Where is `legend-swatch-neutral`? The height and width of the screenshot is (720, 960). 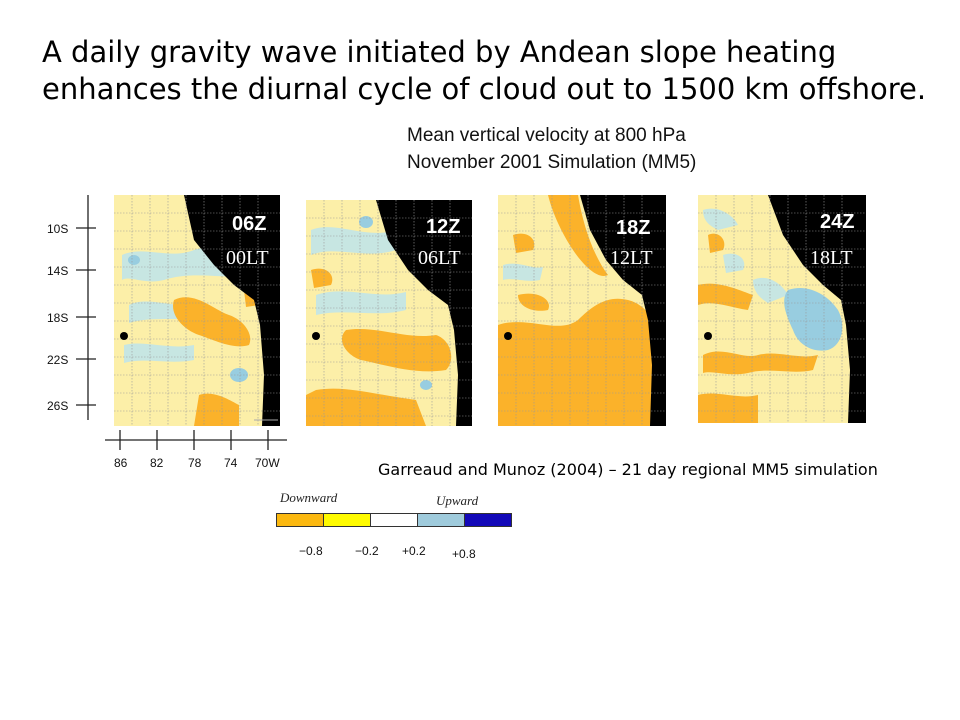
legend-swatch-neutral is located at coordinates (394, 520).